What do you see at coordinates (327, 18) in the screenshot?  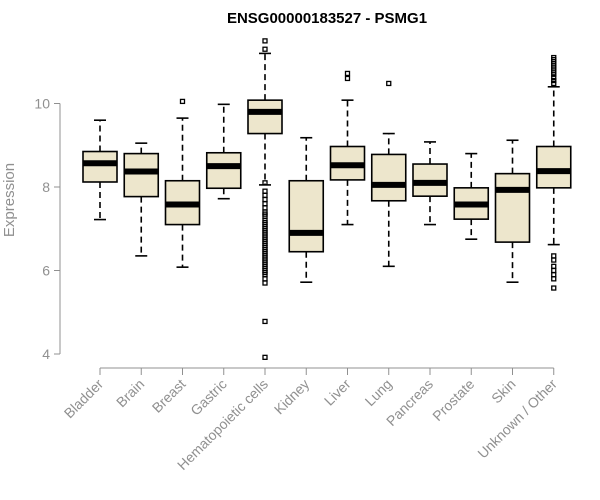 I see `chart-title: ENSG00000183527 - PSMG1` at bounding box center [327, 18].